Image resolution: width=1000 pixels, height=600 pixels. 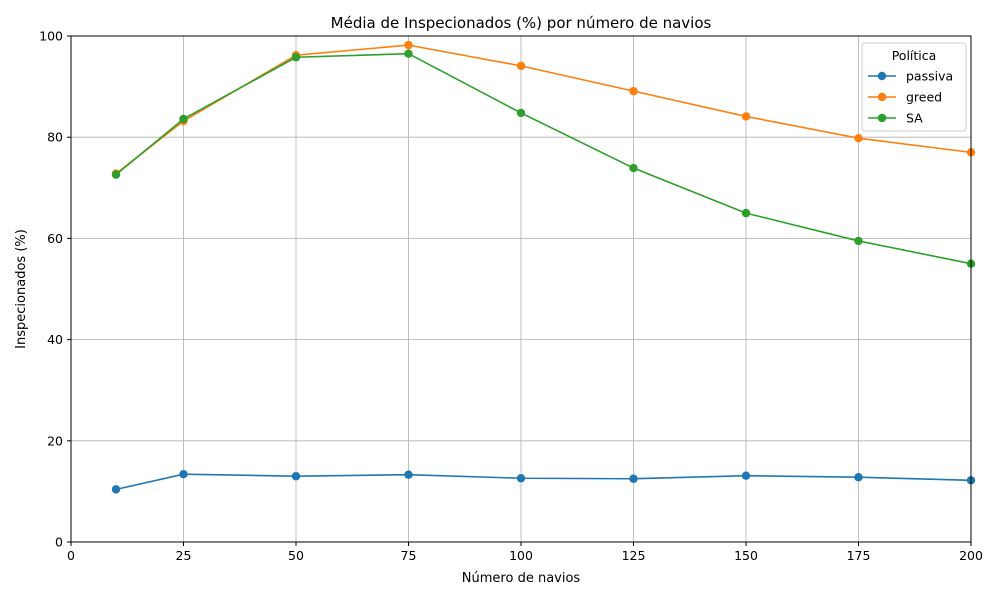 What do you see at coordinates (21, 289) in the screenshot?
I see `y-axis-label: Inspecionados (%)` at bounding box center [21, 289].